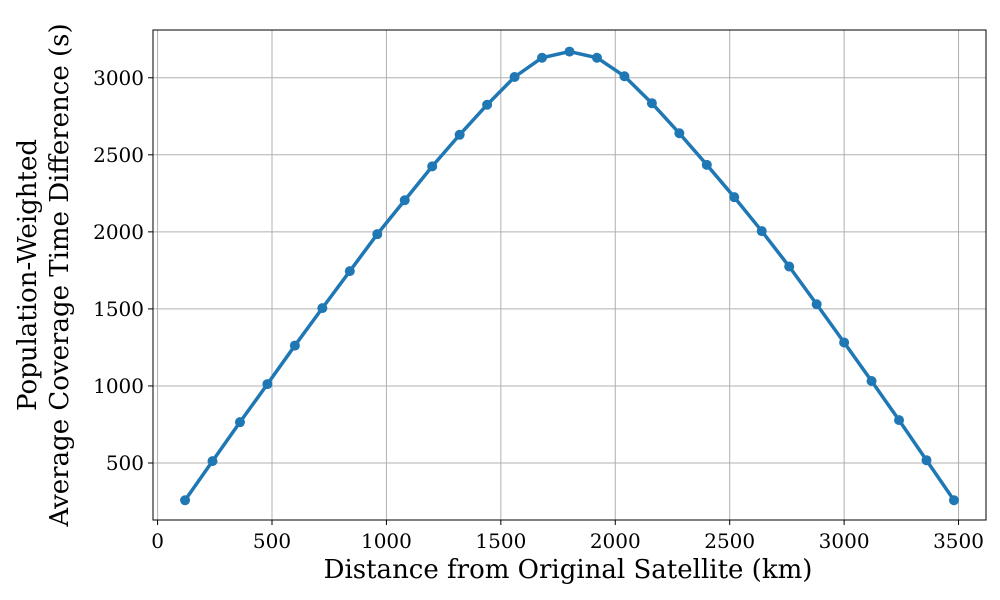 Image resolution: width=1000 pixels, height=600 pixels. I want to click on x-tick-label: 3500, so click(958, 541).